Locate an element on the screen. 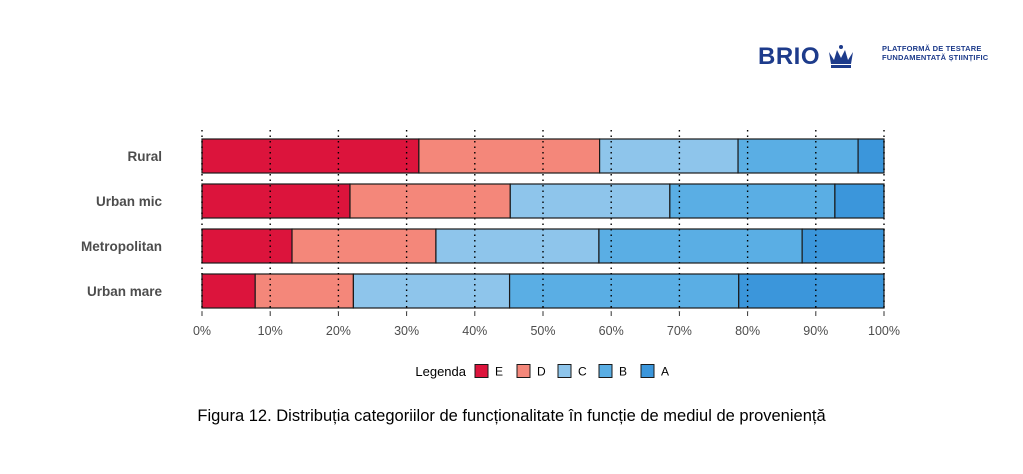  legend-key-e is located at coordinates (481, 371).